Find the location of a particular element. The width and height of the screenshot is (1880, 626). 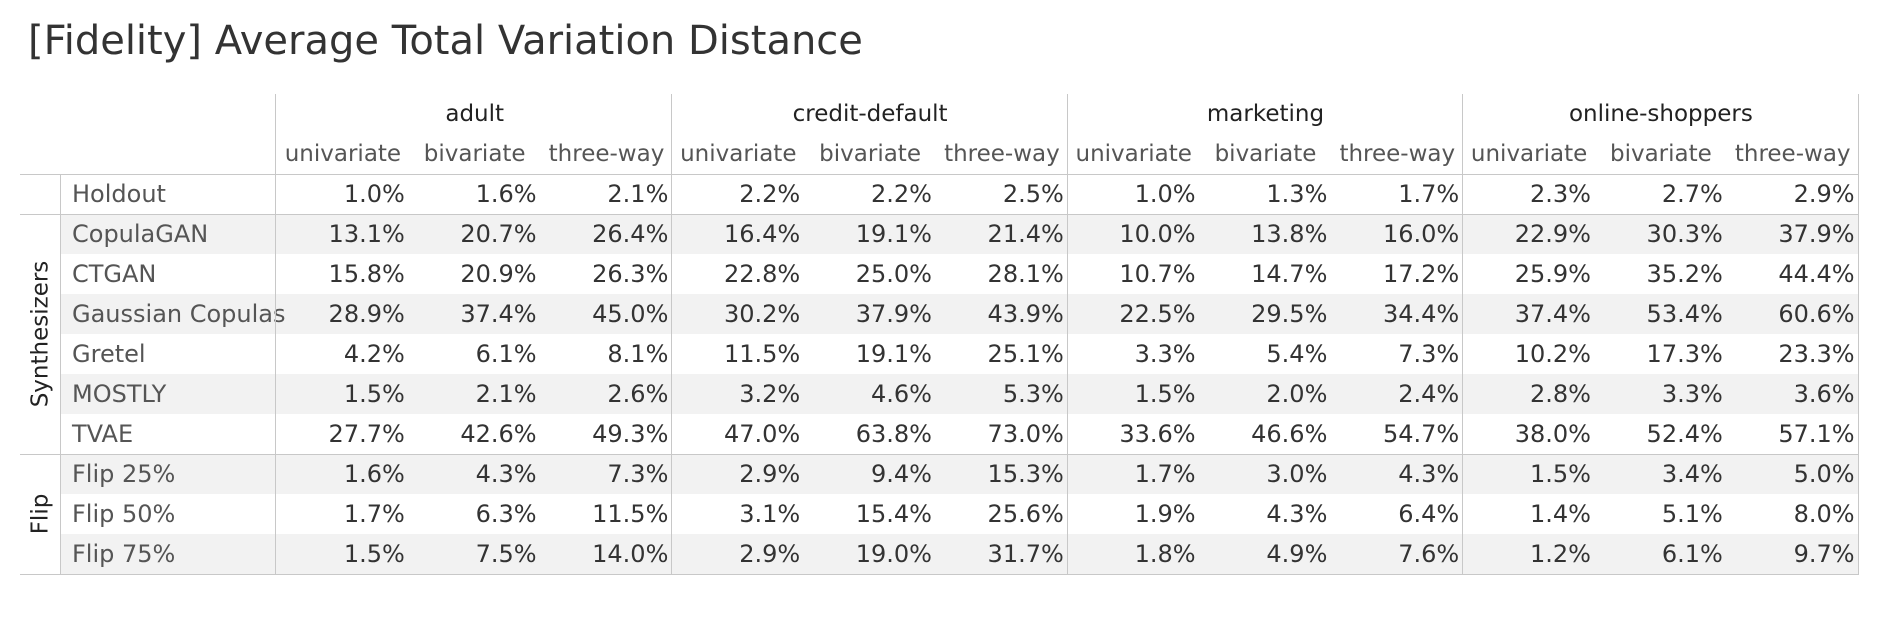

table-cell: 8.0% is located at coordinates (1824, 514).